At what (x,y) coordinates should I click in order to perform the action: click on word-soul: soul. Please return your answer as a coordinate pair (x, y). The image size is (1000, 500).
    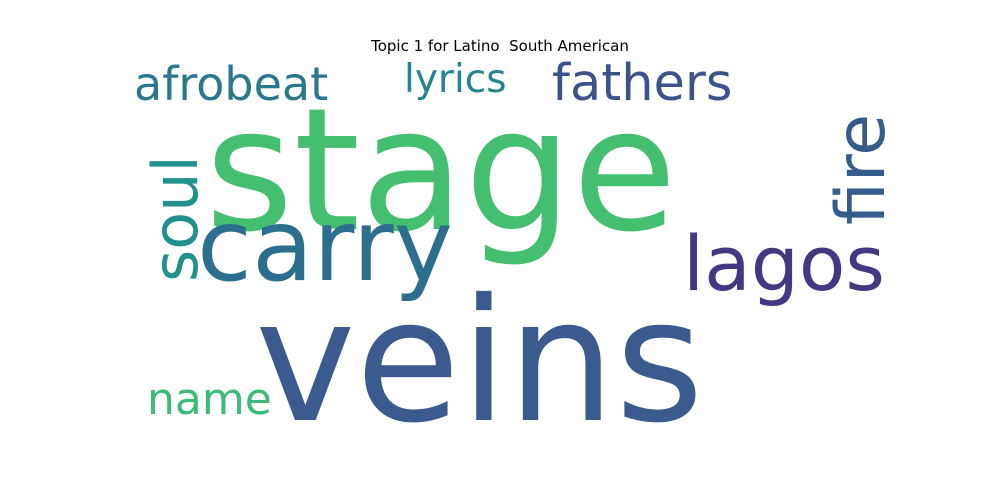
    Looking at the image, I should click on (175, 218).